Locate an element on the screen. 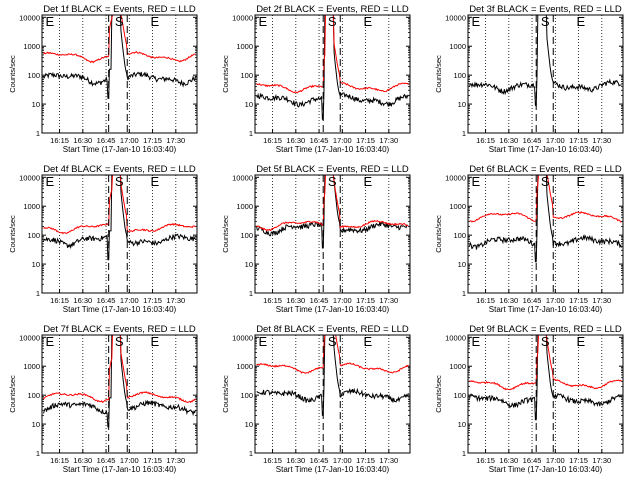  chart-title: Det 8f BLACK = Events, RED = LLD is located at coordinates (332, 329).